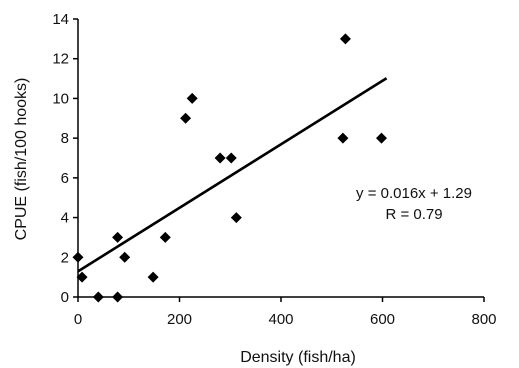 This screenshot has height=368, width=519. I want to click on y-tick-label: 14, so click(60, 19).